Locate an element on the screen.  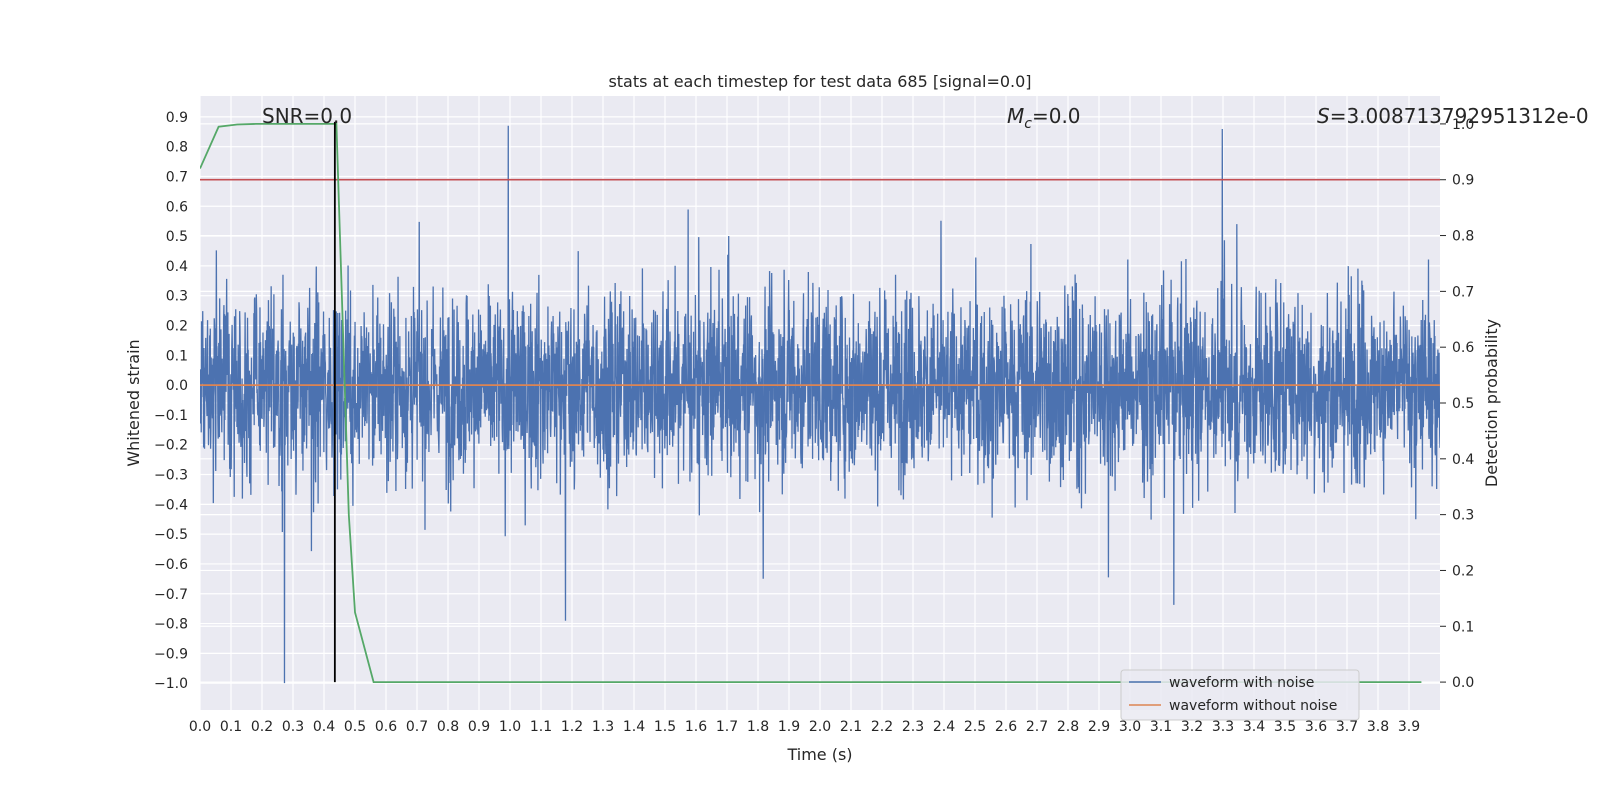
annotation-s-symbol: S is located at coordinates (1323, 116).